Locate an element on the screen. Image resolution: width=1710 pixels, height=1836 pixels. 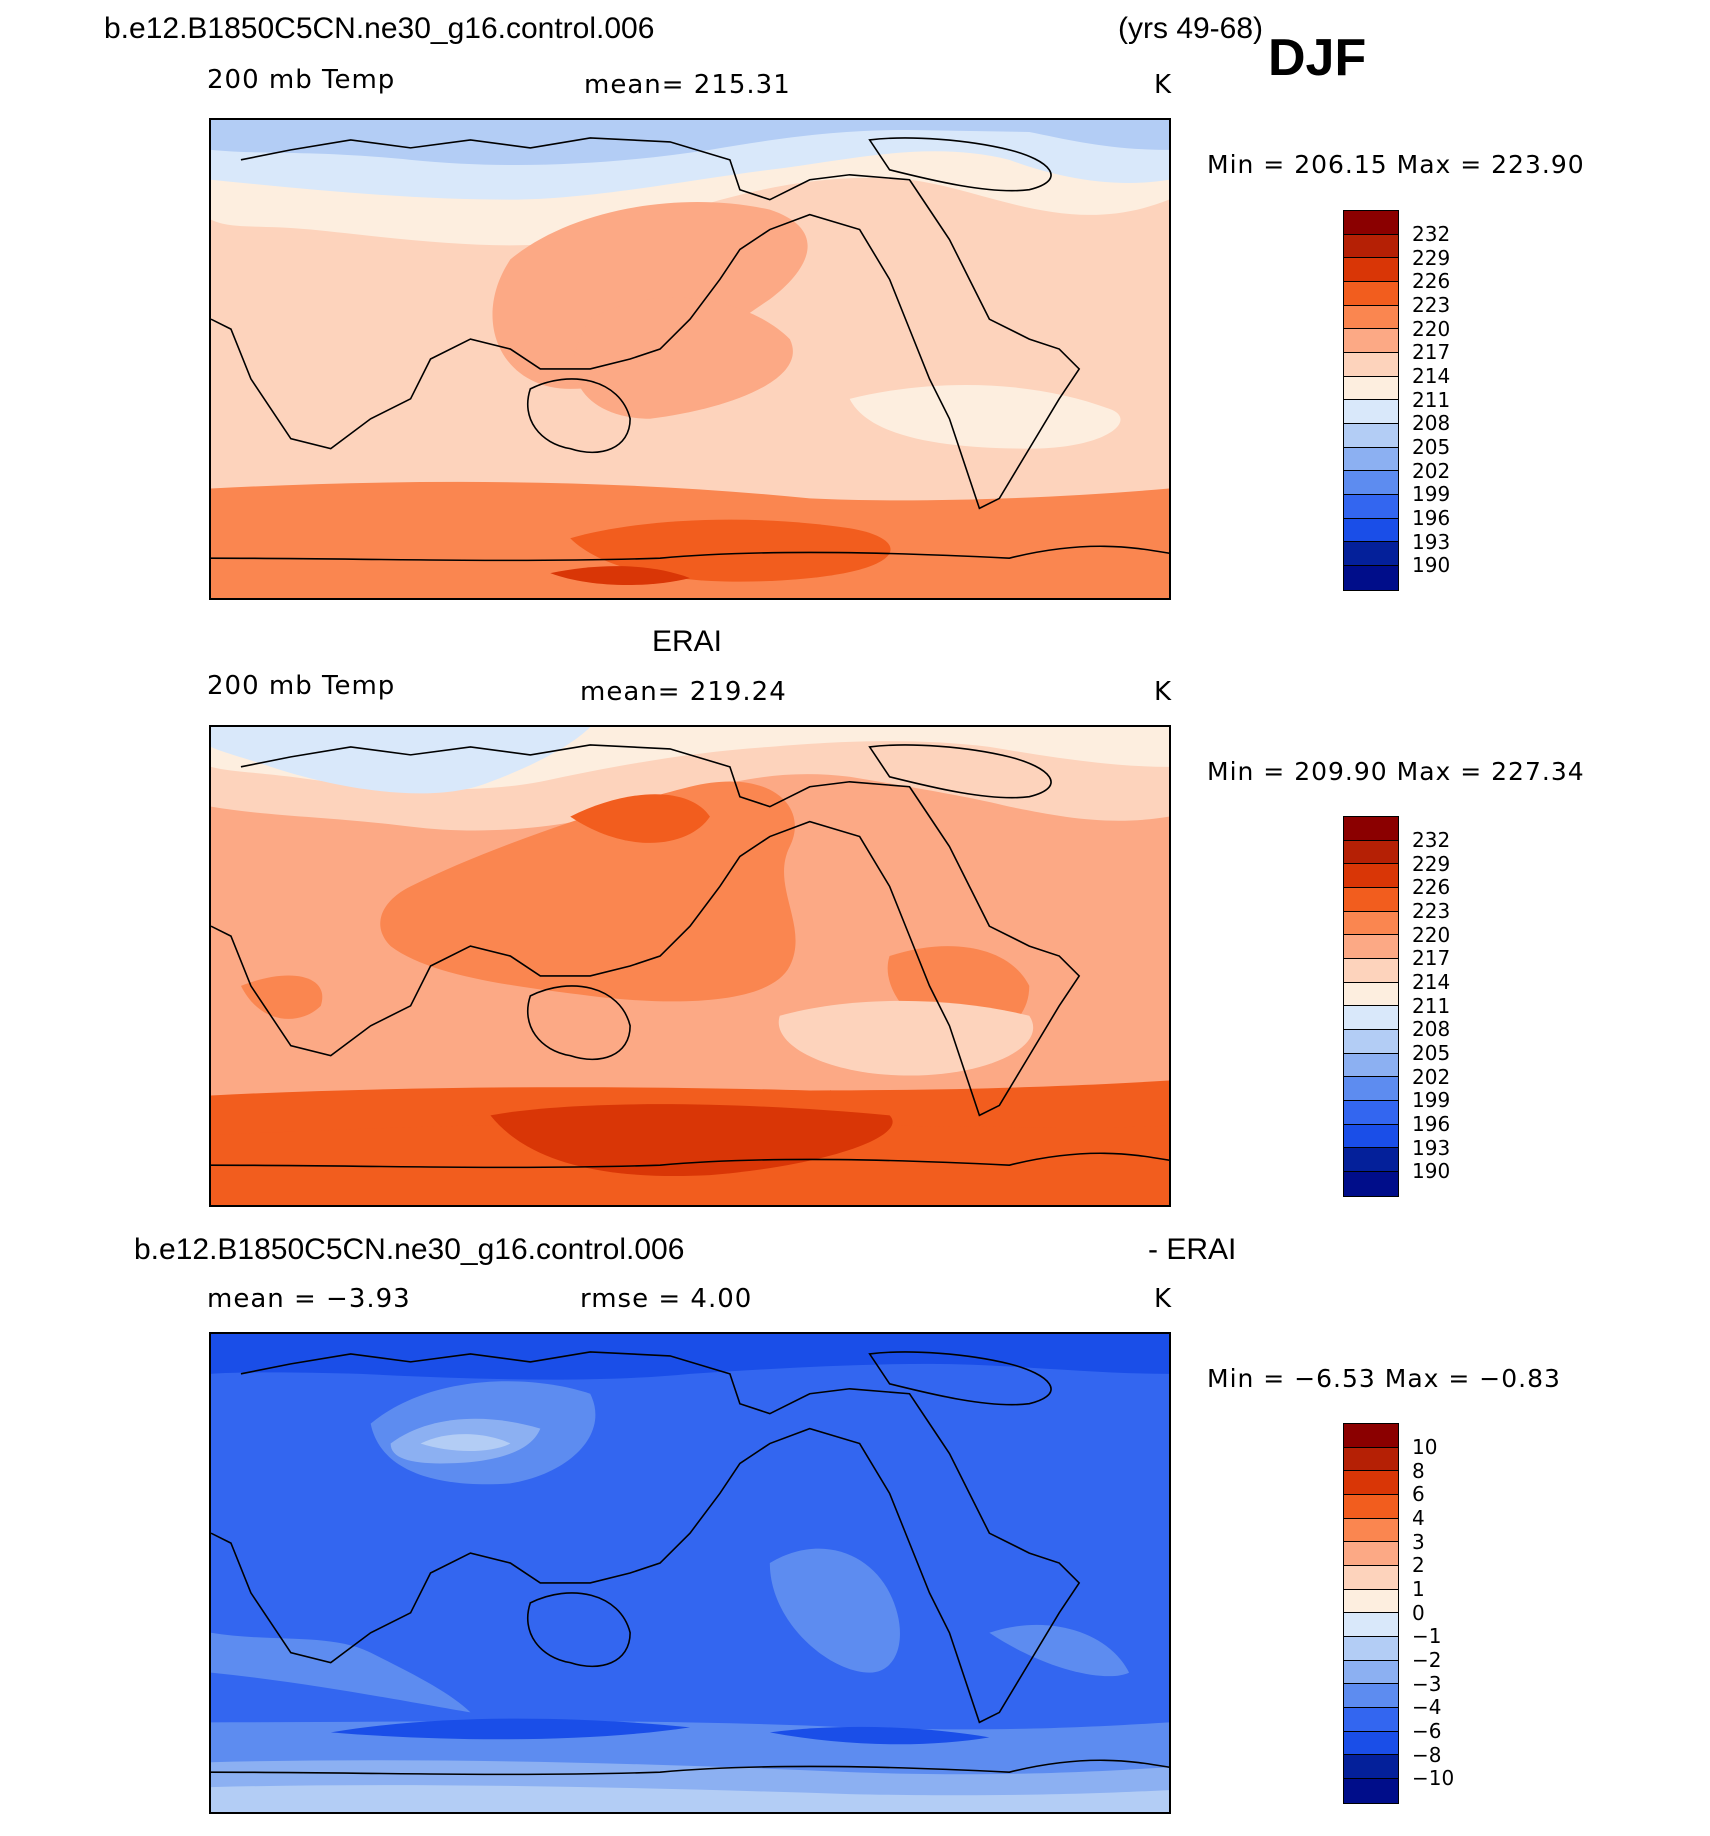
panel2-colorbar is located at coordinates (1371, 1006).